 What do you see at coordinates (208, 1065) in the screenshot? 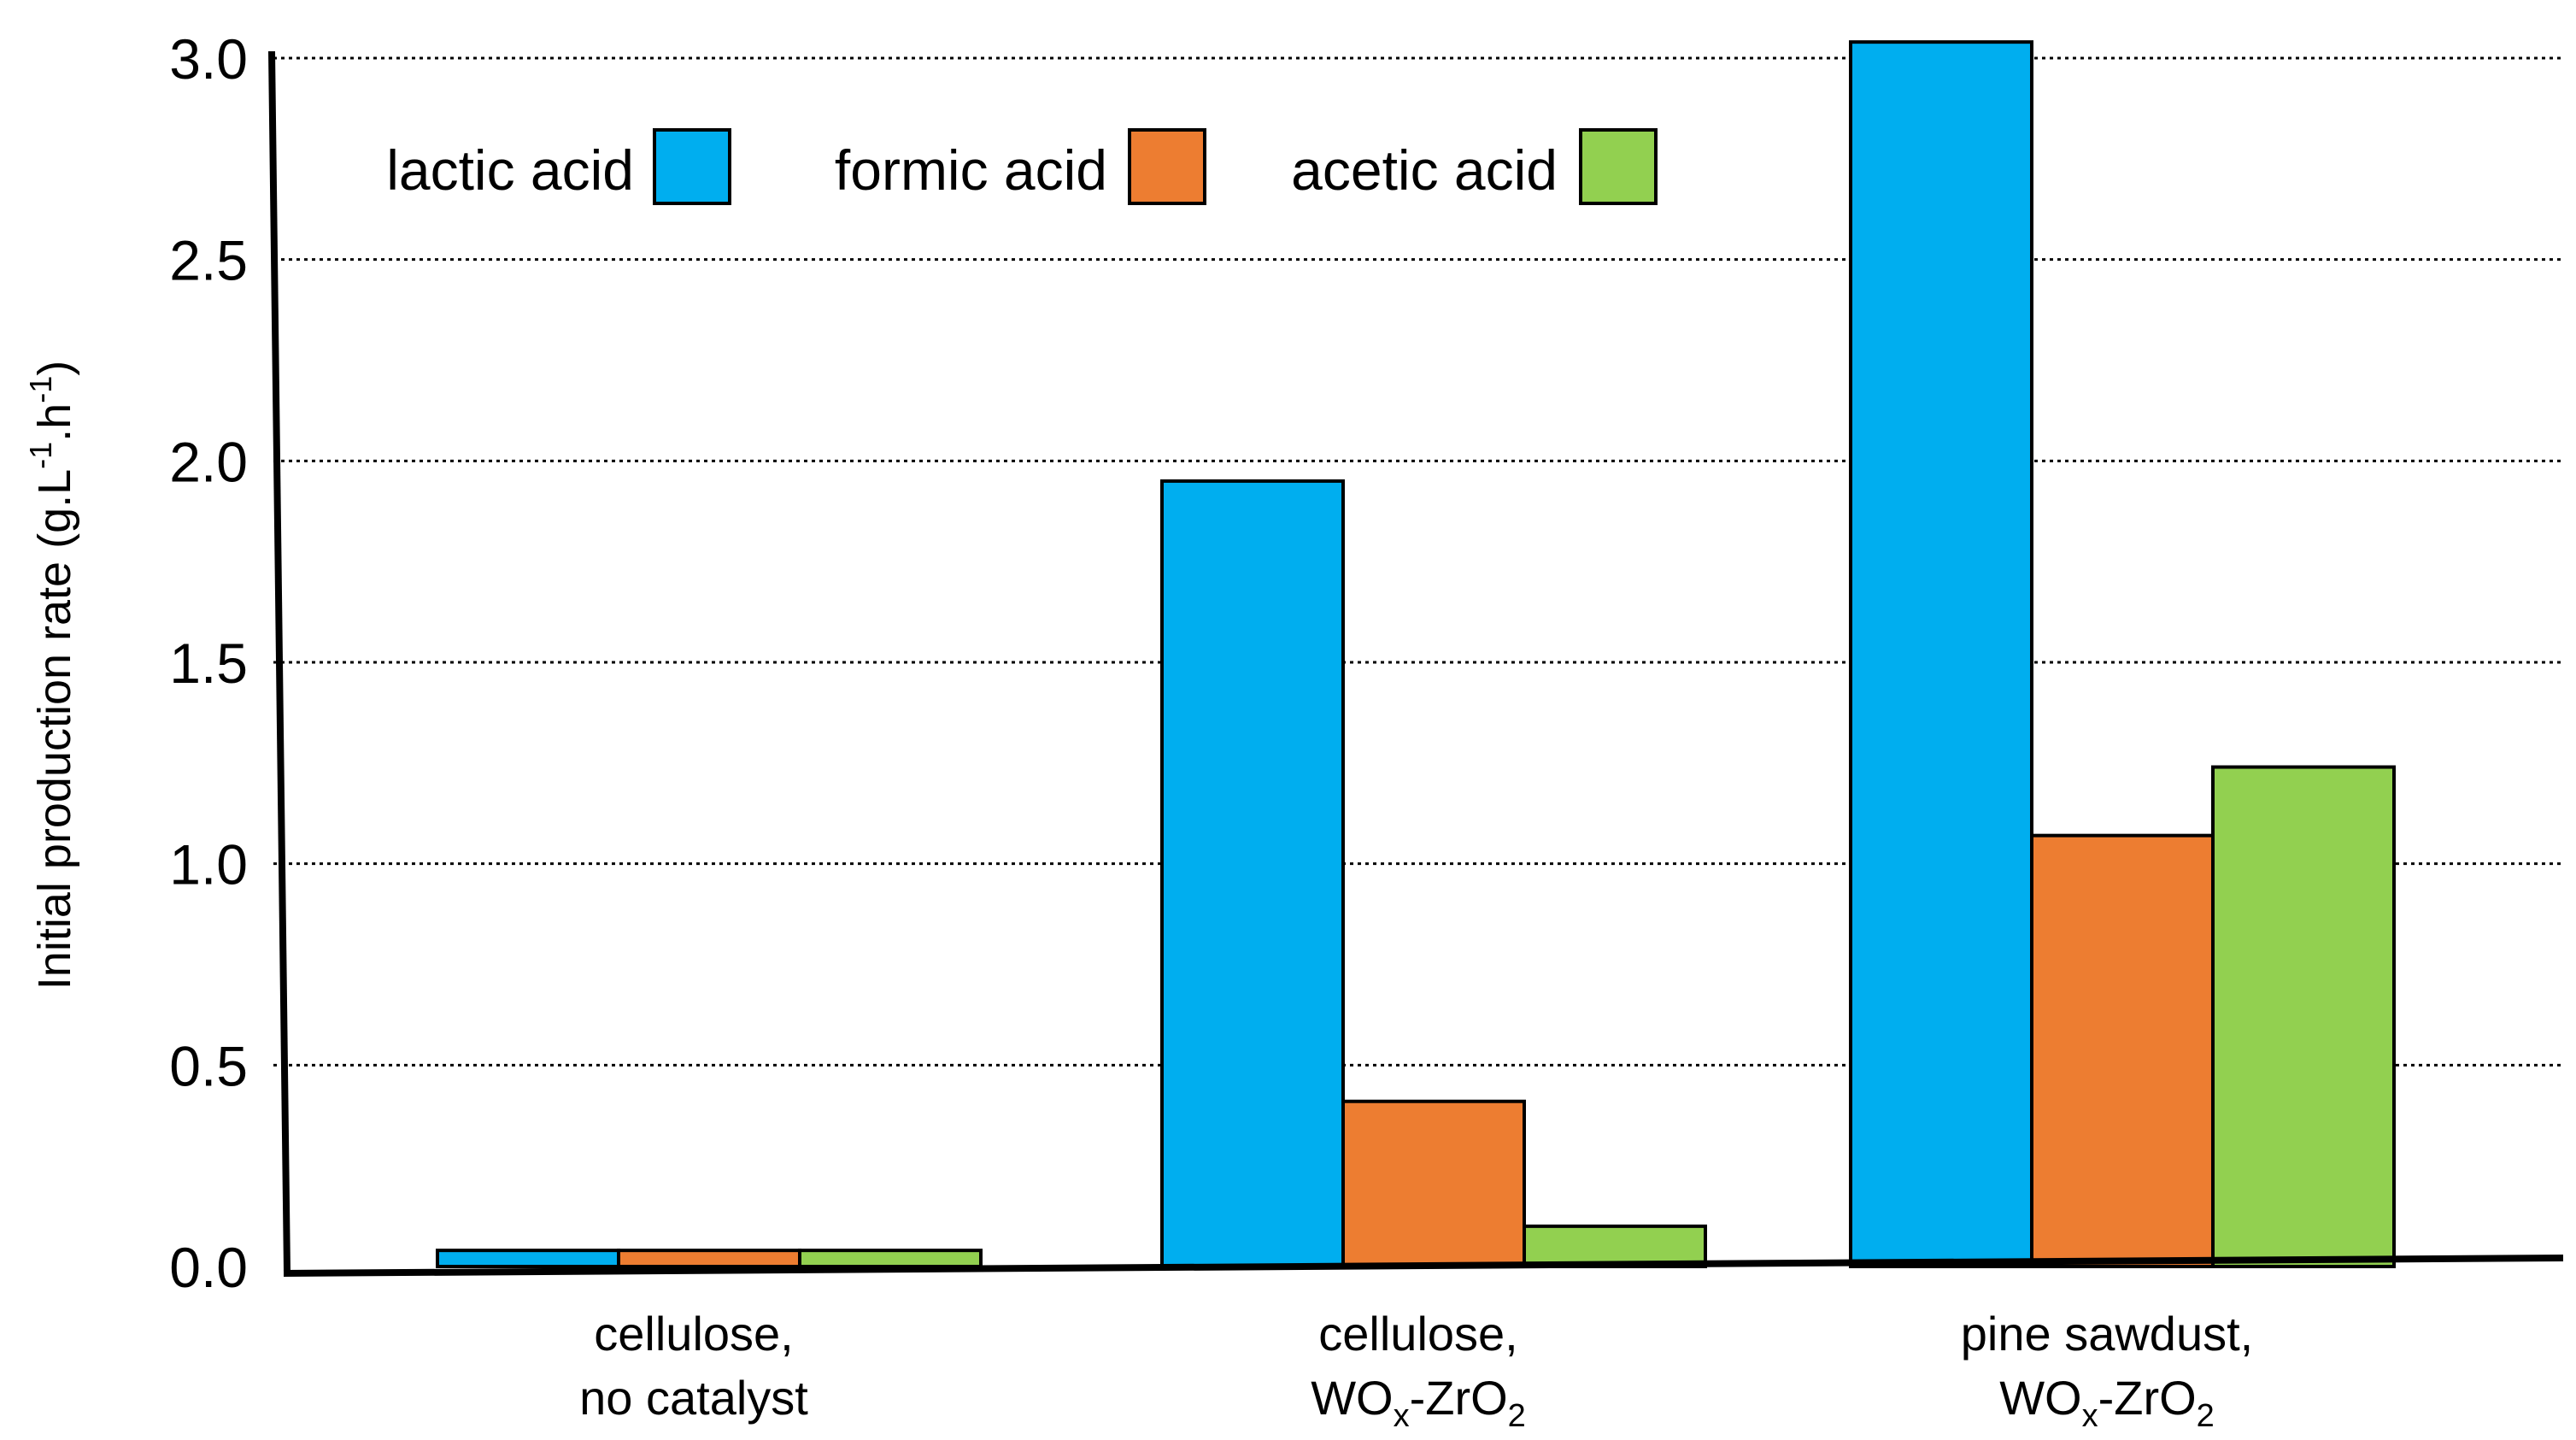
I see `y-tick-label: 0.5` at bounding box center [208, 1065].